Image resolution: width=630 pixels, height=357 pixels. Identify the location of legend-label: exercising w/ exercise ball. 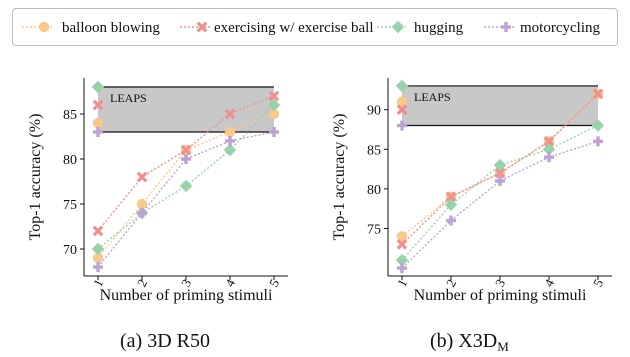
(294, 28).